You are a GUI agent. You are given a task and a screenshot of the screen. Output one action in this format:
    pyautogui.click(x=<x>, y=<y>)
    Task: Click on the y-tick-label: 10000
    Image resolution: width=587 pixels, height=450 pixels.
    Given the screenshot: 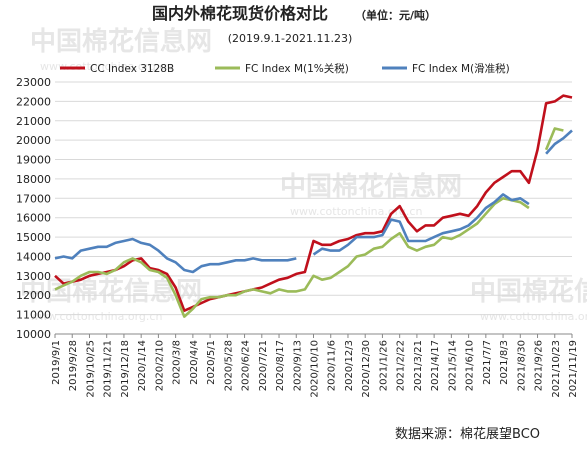 What is the action you would take?
    pyautogui.click(x=33, y=334)
    